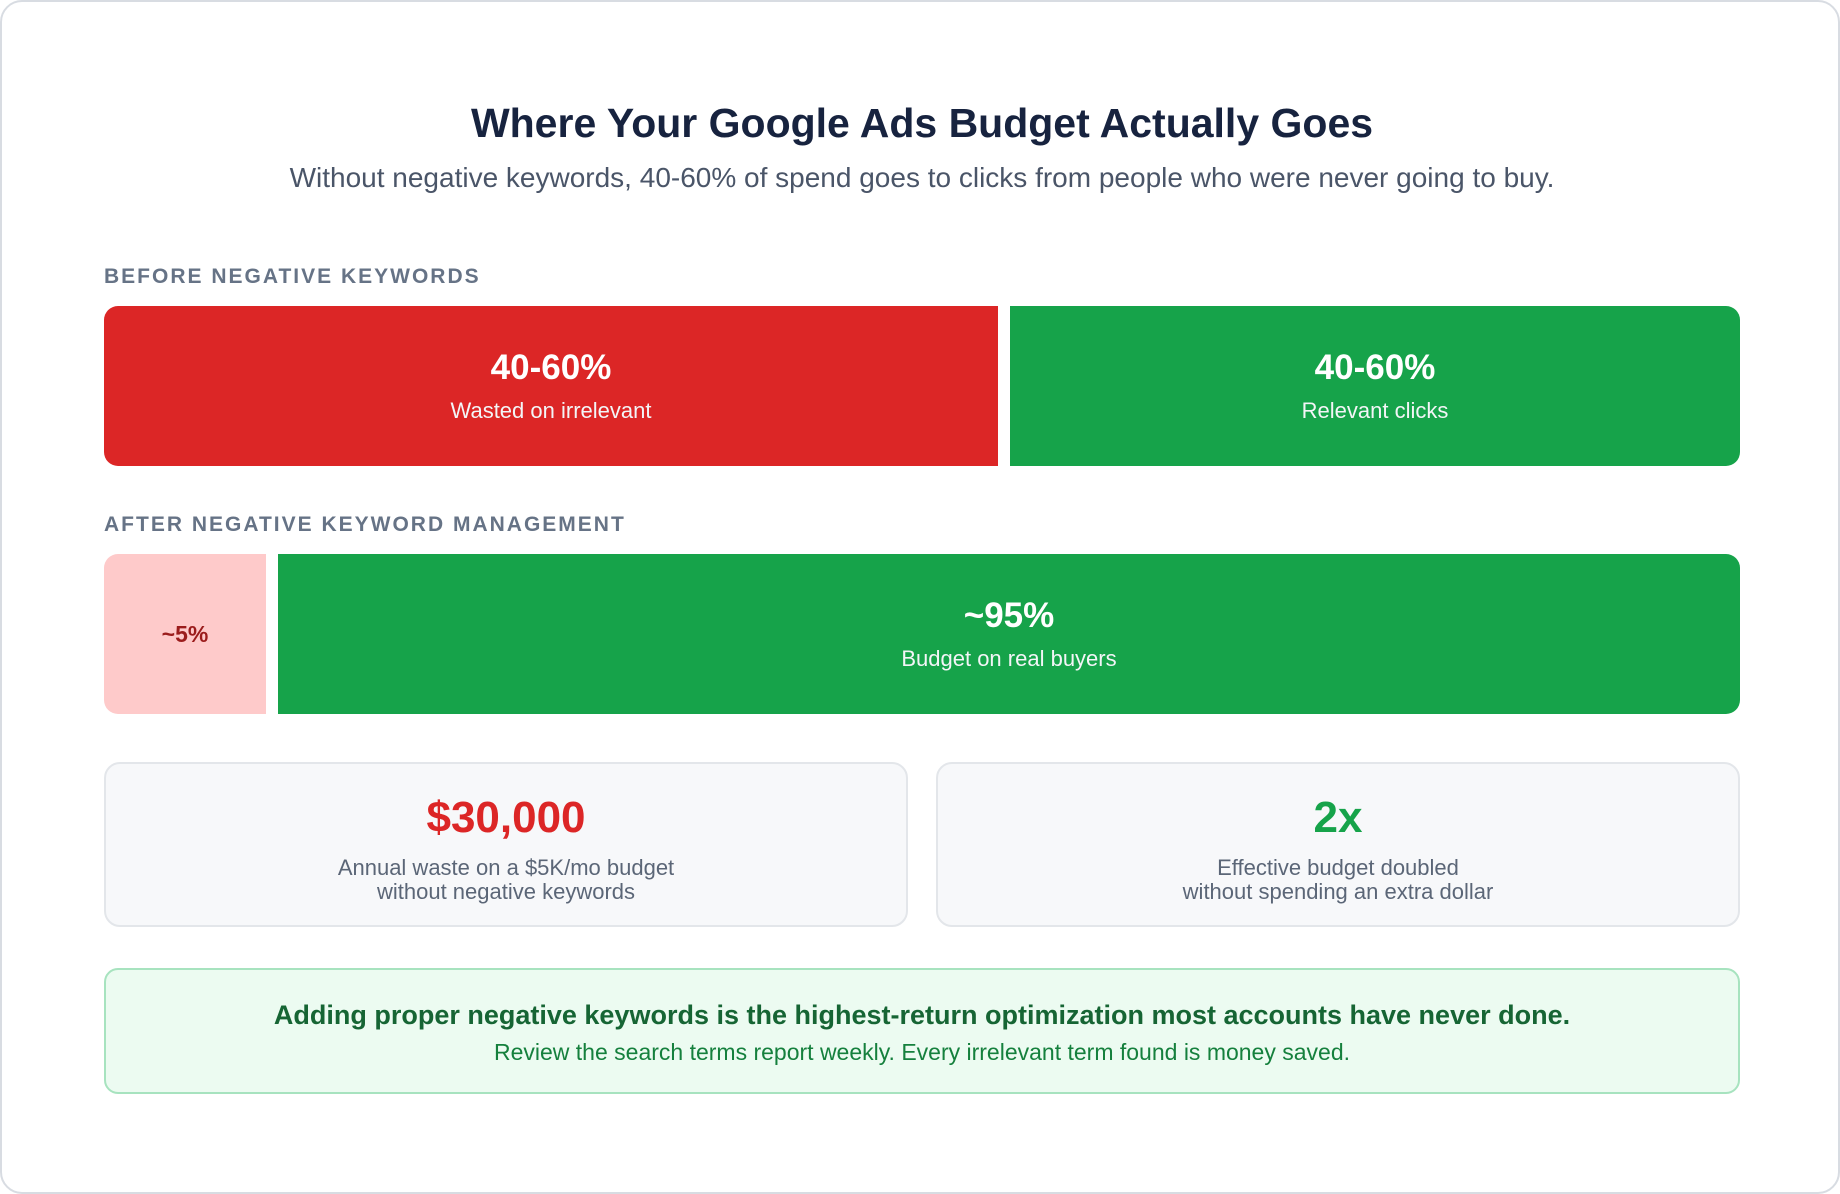  Describe the element at coordinates (1375, 367) in the screenshot. I see `before-relevant-value: 40-60%` at that location.